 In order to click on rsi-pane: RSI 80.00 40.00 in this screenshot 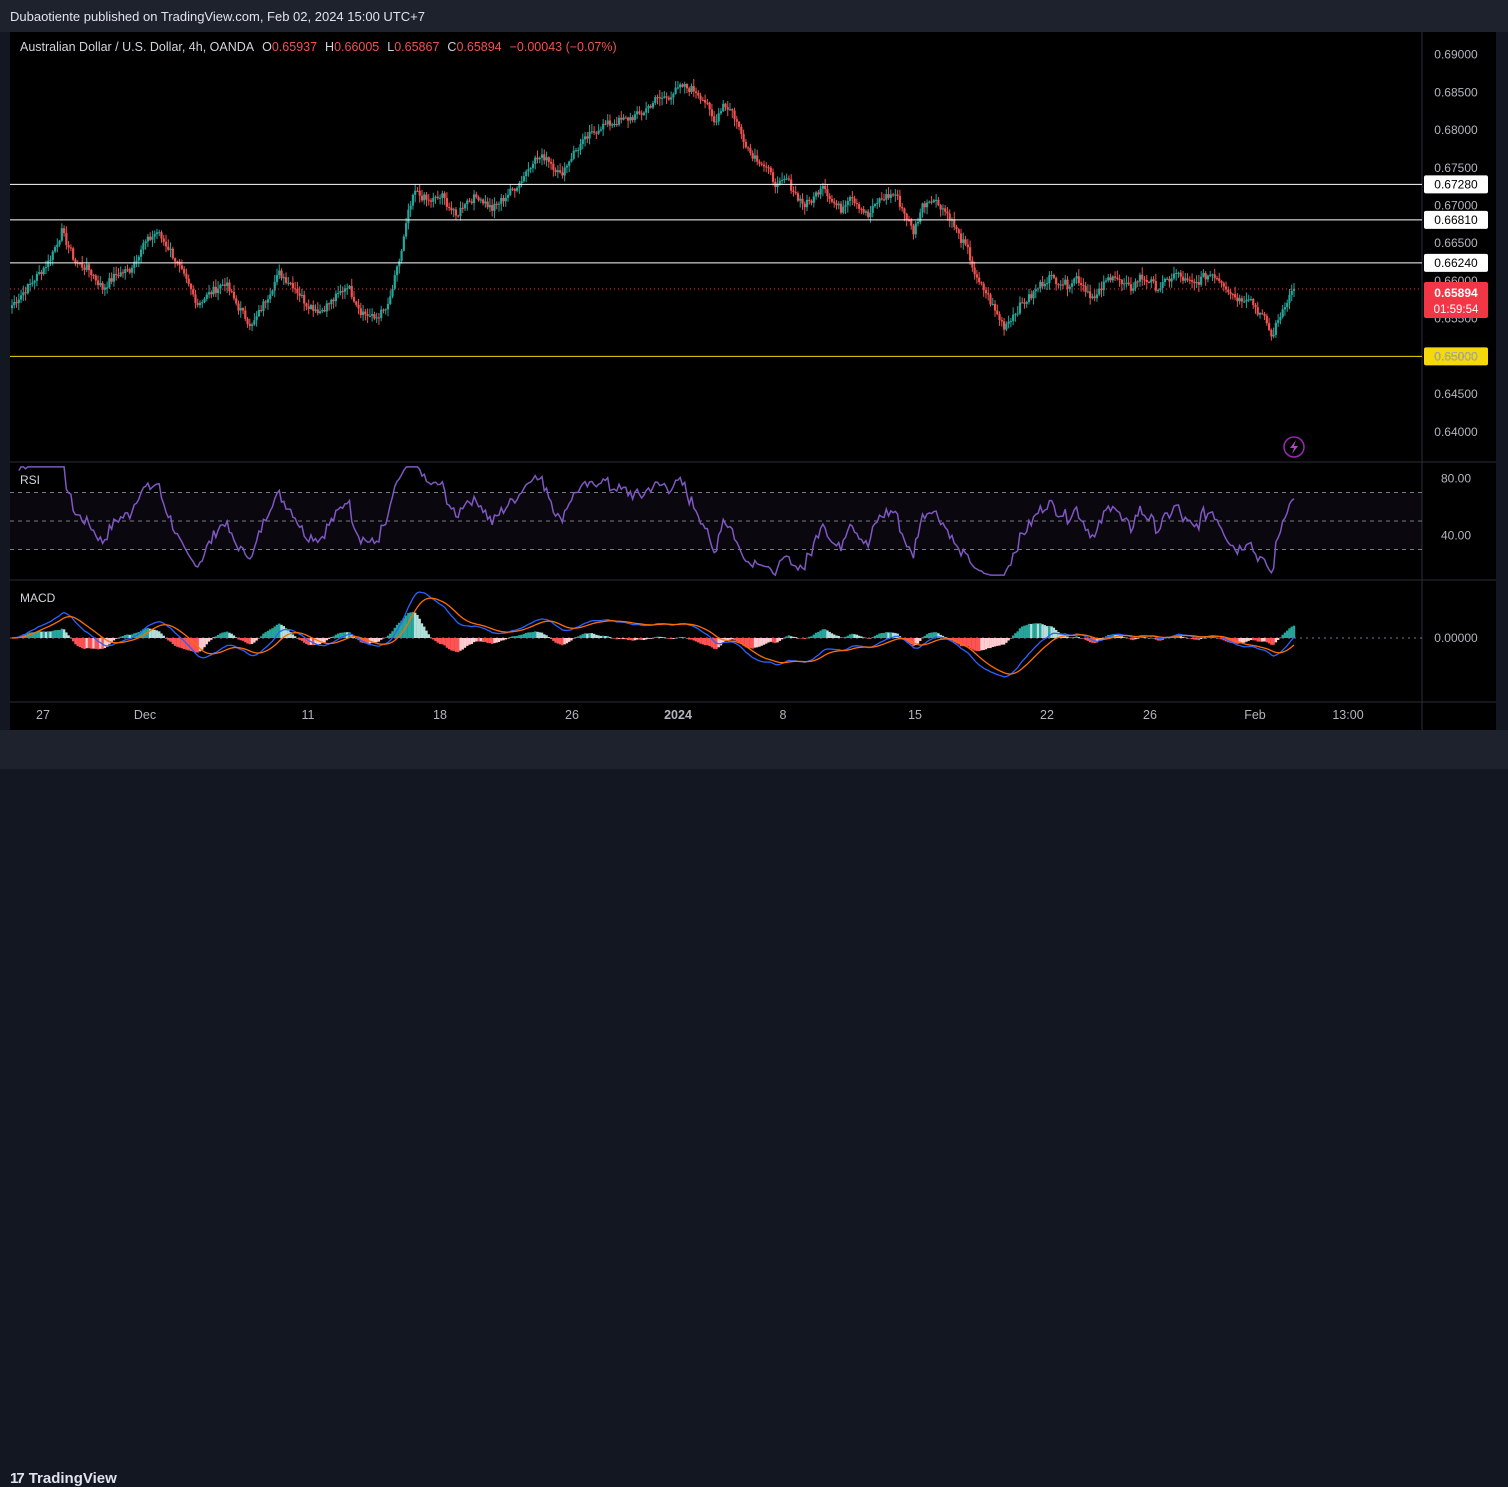, I will do `click(740, 521)`.